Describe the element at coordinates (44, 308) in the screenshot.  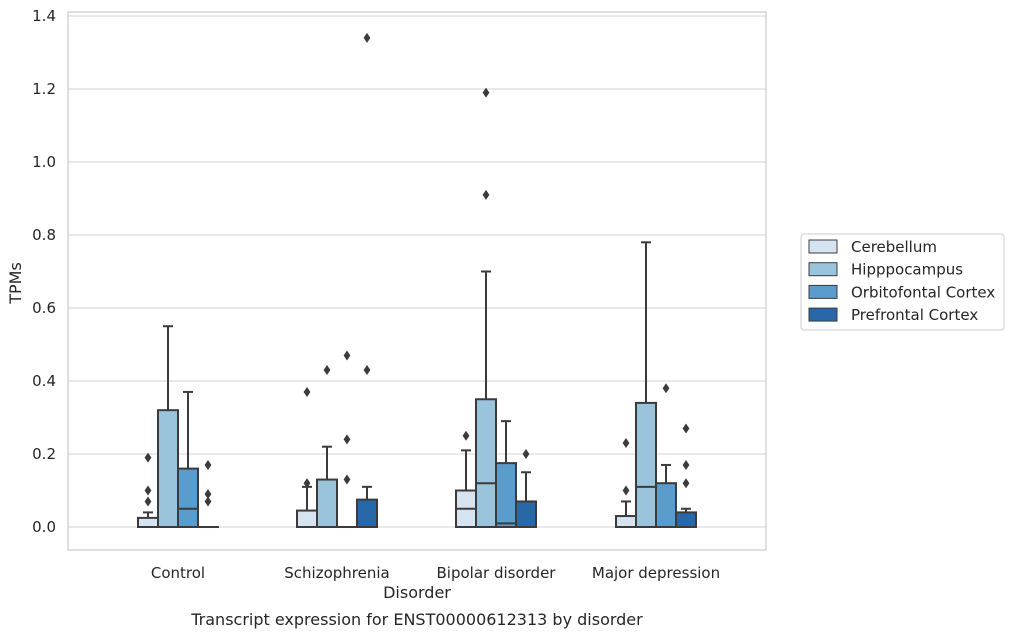
I see `y-tick-label: 0.6` at that location.